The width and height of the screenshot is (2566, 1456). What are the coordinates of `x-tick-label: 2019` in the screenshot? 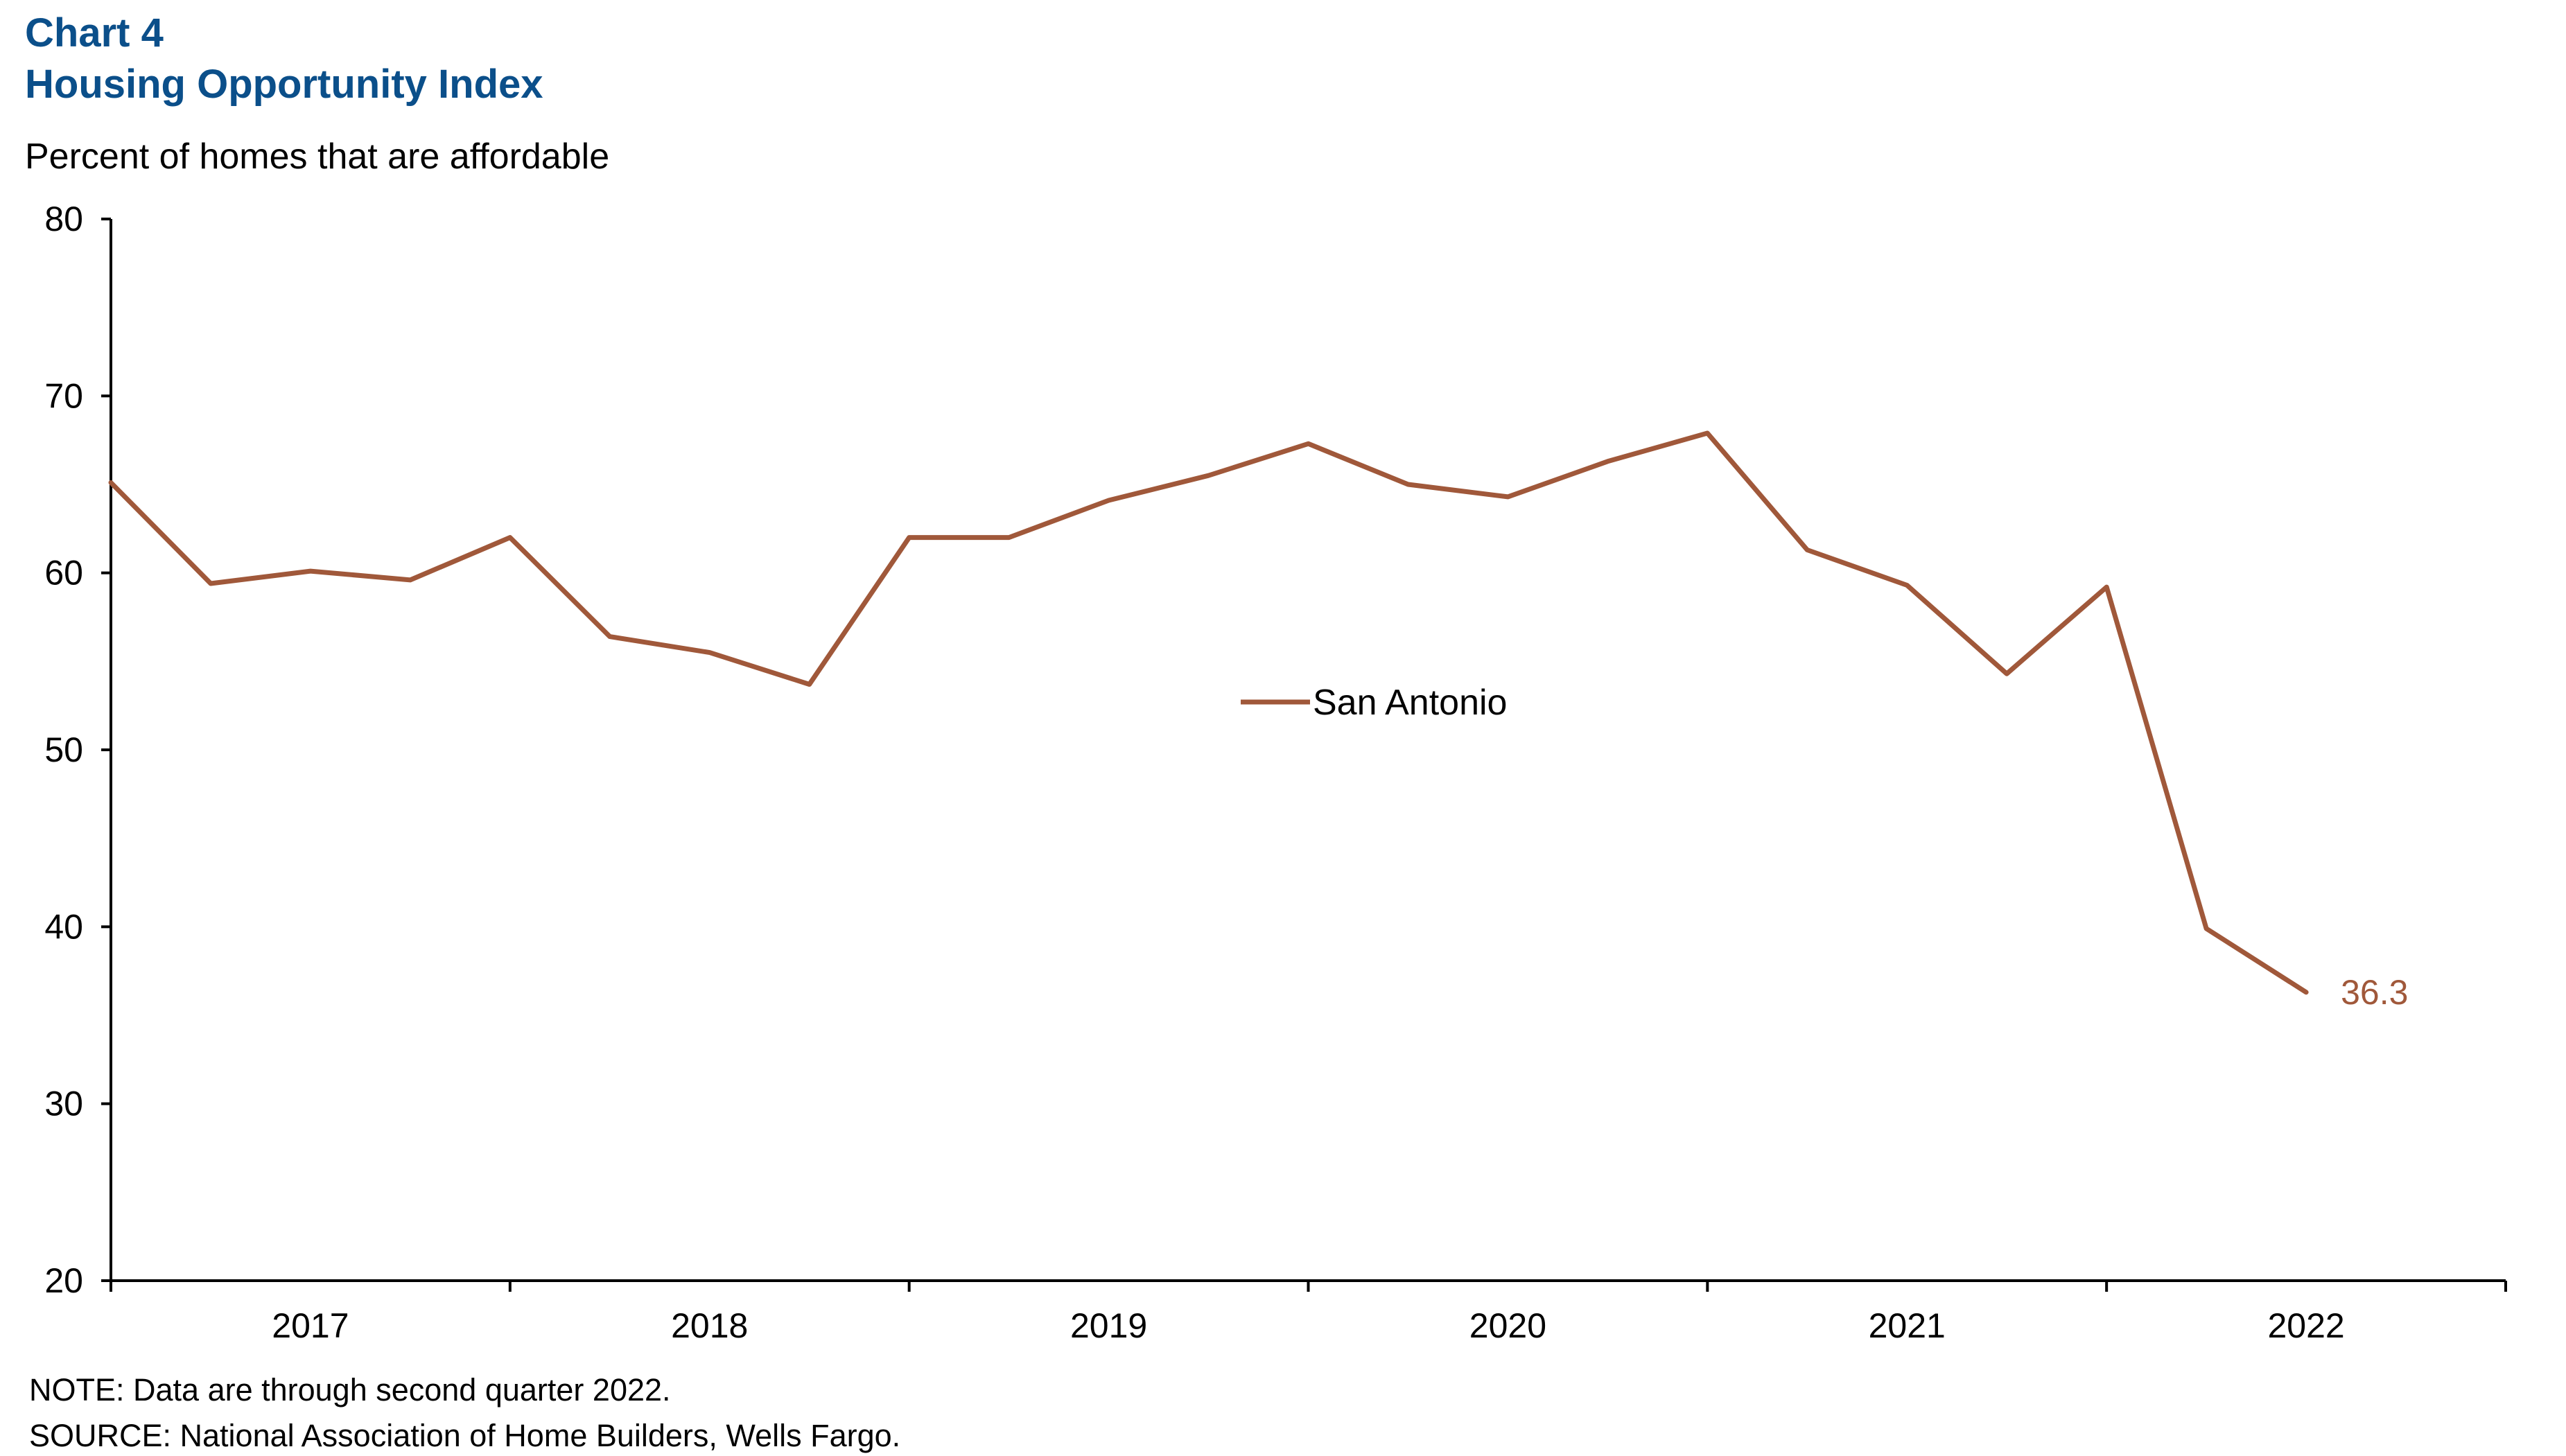 It's located at (1108, 1325).